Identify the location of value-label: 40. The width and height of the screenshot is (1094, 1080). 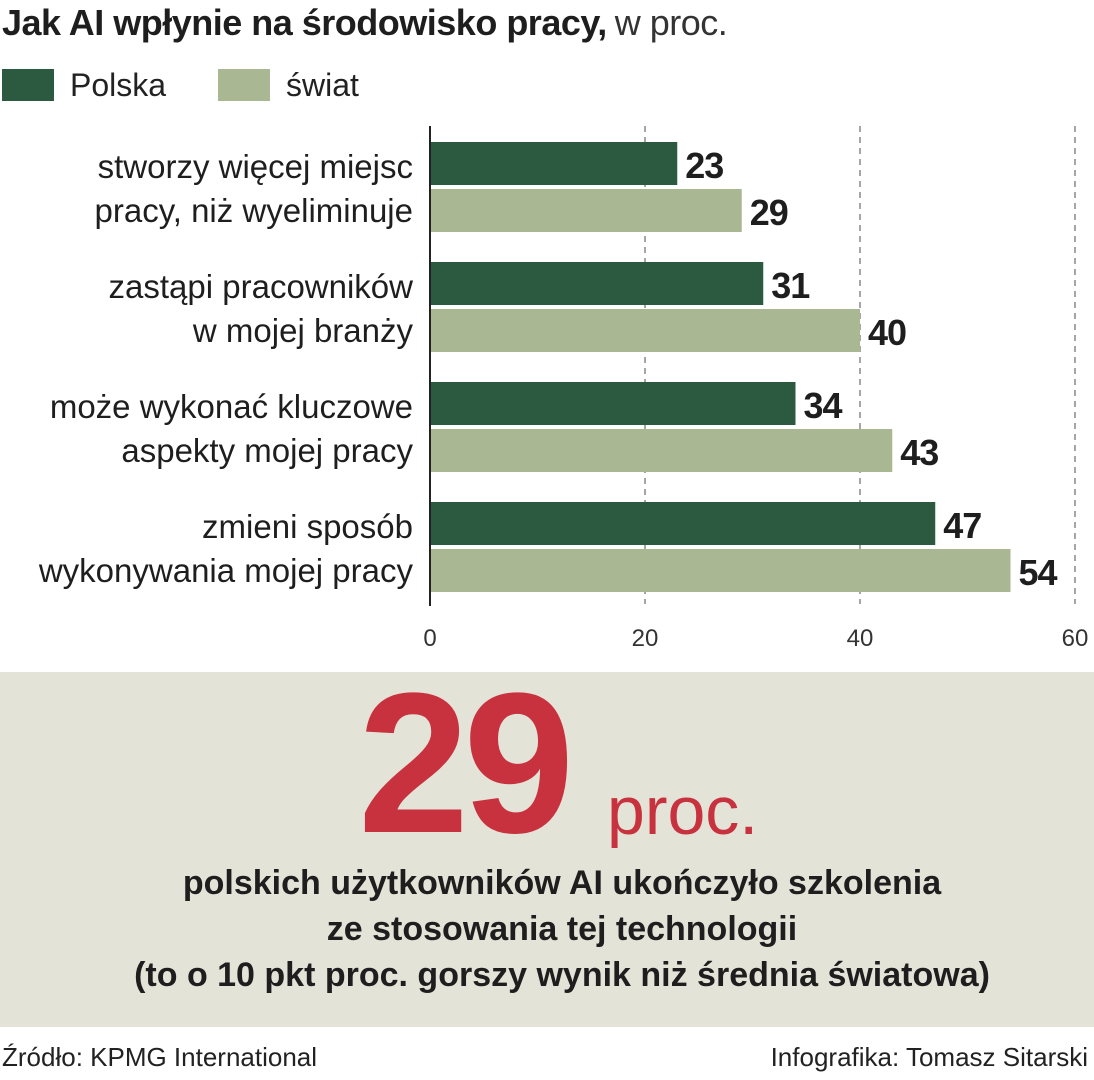
(887, 332).